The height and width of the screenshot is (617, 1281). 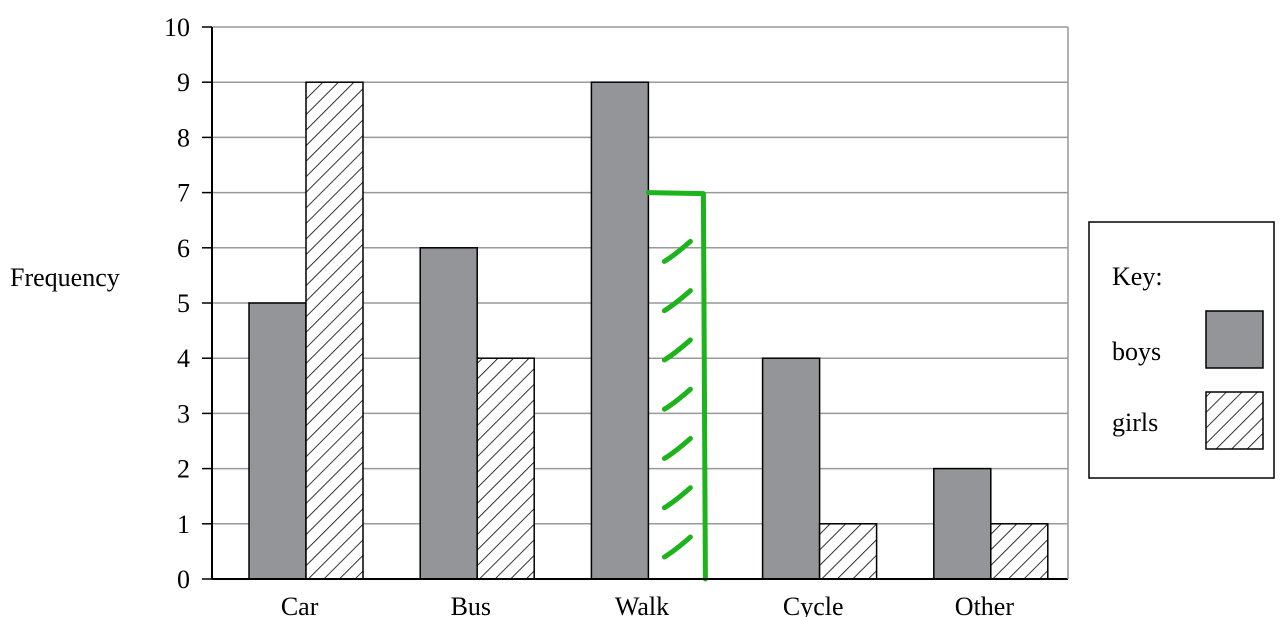 I want to click on y-tick-labels: 0 1 2 3 4 5 6 7 8 9 10, so click(x=177, y=303).